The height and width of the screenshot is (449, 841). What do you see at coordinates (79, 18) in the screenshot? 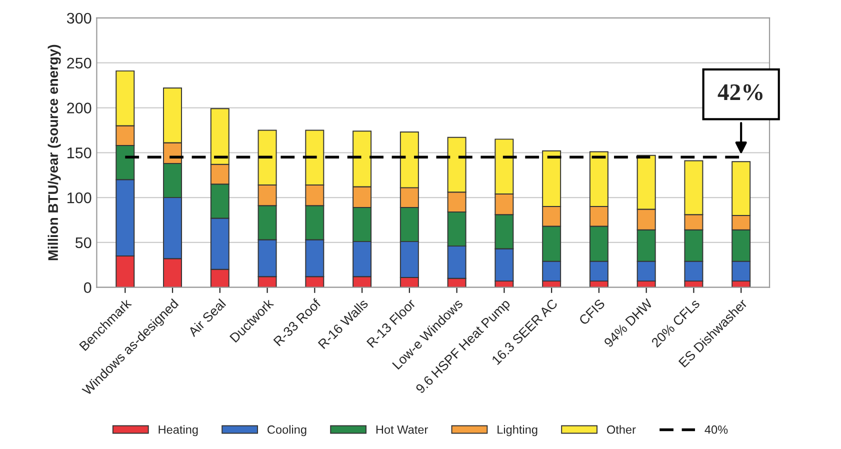
I see `y-tick-label: 300` at bounding box center [79, 18].